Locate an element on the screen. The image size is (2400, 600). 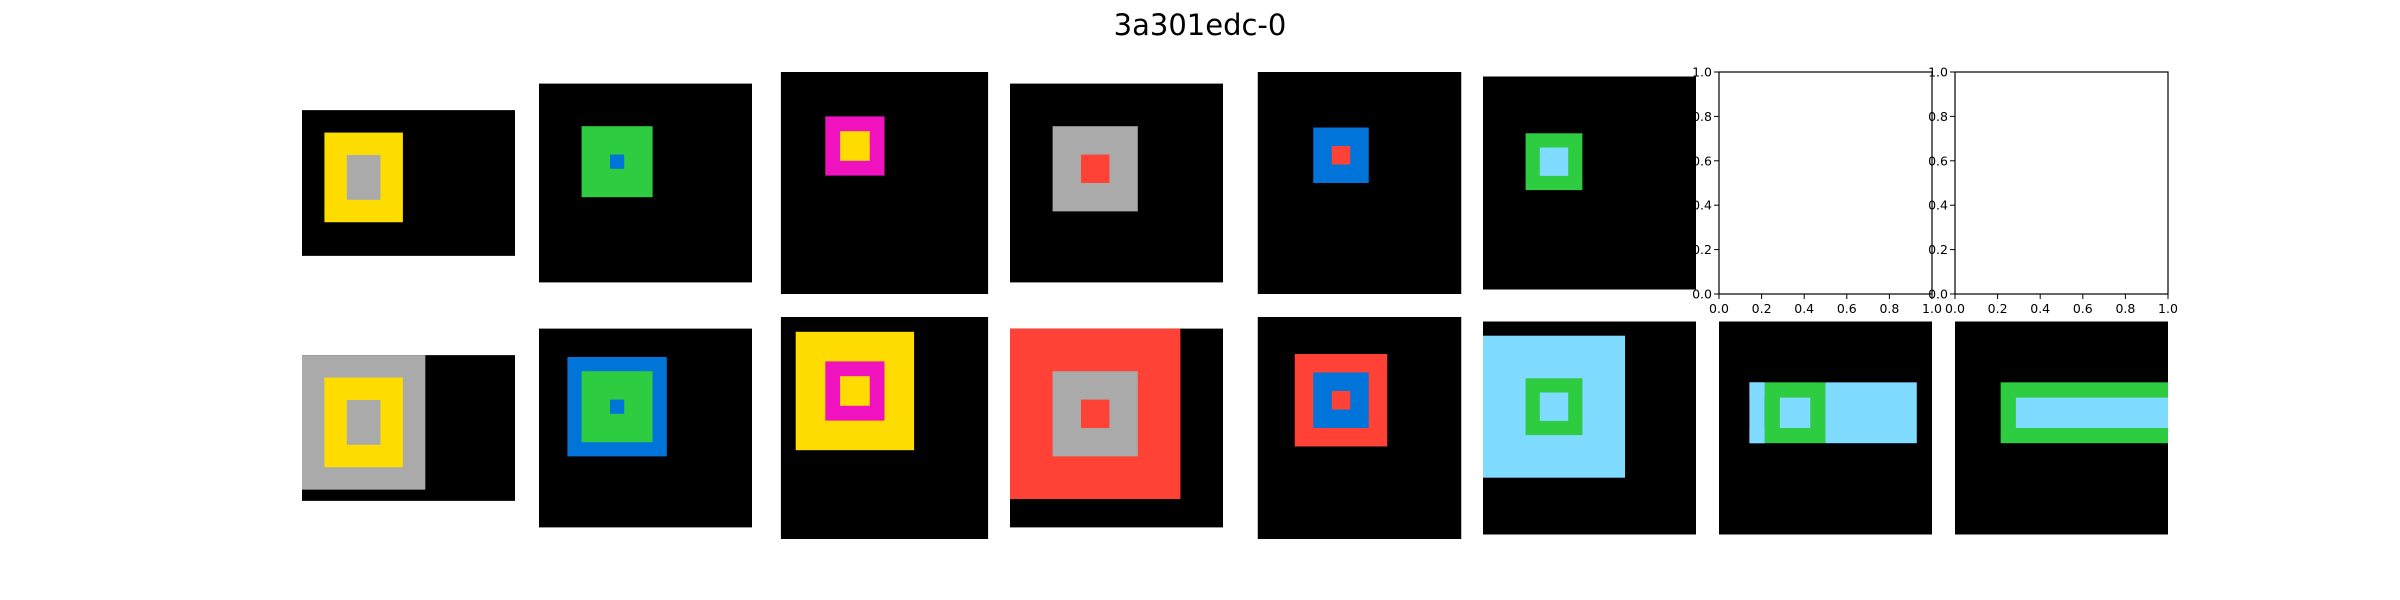
empty-axes-7: 0.00.0 0.2 0.2 0.4 0.4 0.6 0.6 0.8 0.8 1.0 1.0 is located at coordinates (1817, 191).